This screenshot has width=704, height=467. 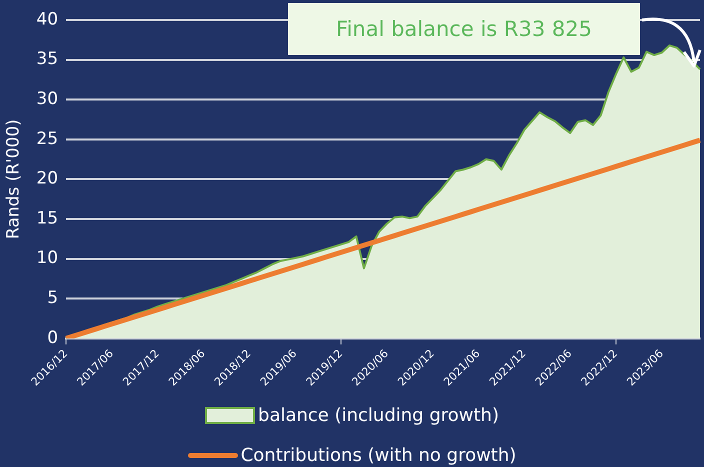 What do you see at coordinates (47, 99) in the screenshot?
I see `y-tick-label: 30` at bounding box center [47, 99].